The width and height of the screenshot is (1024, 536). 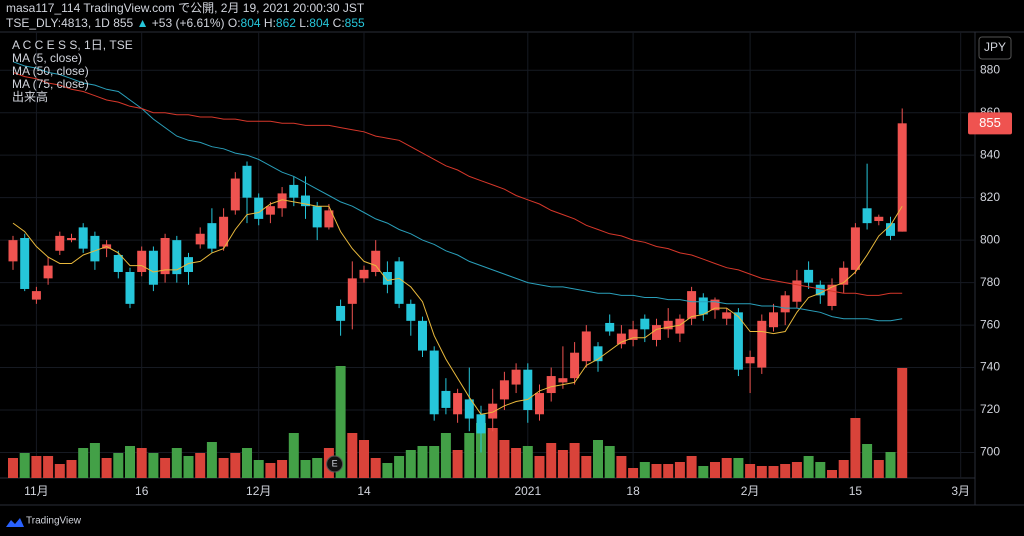 What do you see at coordinates (258, 491) in the screenshot?
I see `x-tick-label: 12月` at bounding box center [258, 491].